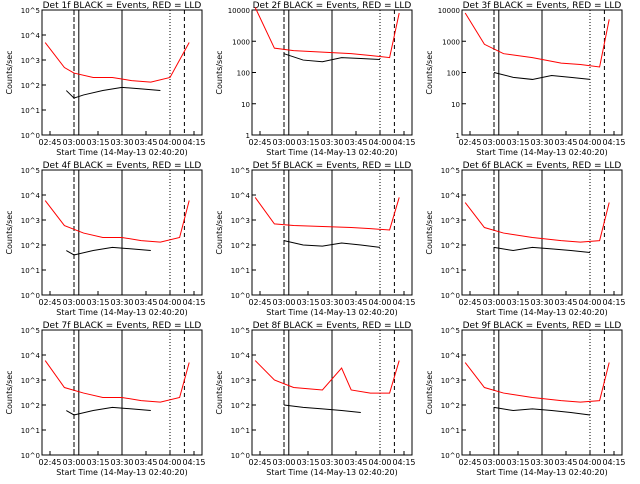 This screenshot has width=640, height=484. Describe the element at coordinates (122, 326) in the screenshot. I see `chart-title: Det 7f BLACK = Events, RED = LLD` at that location.